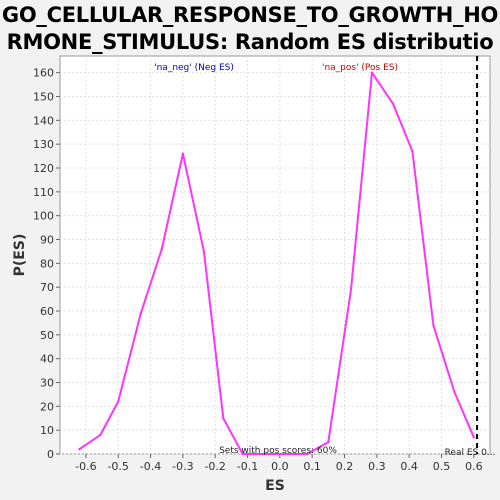  What do you see at coordinates (345, 466) in the screenshot?
I see `x-tick-label: 0.2` at bounding box center [345, 466].